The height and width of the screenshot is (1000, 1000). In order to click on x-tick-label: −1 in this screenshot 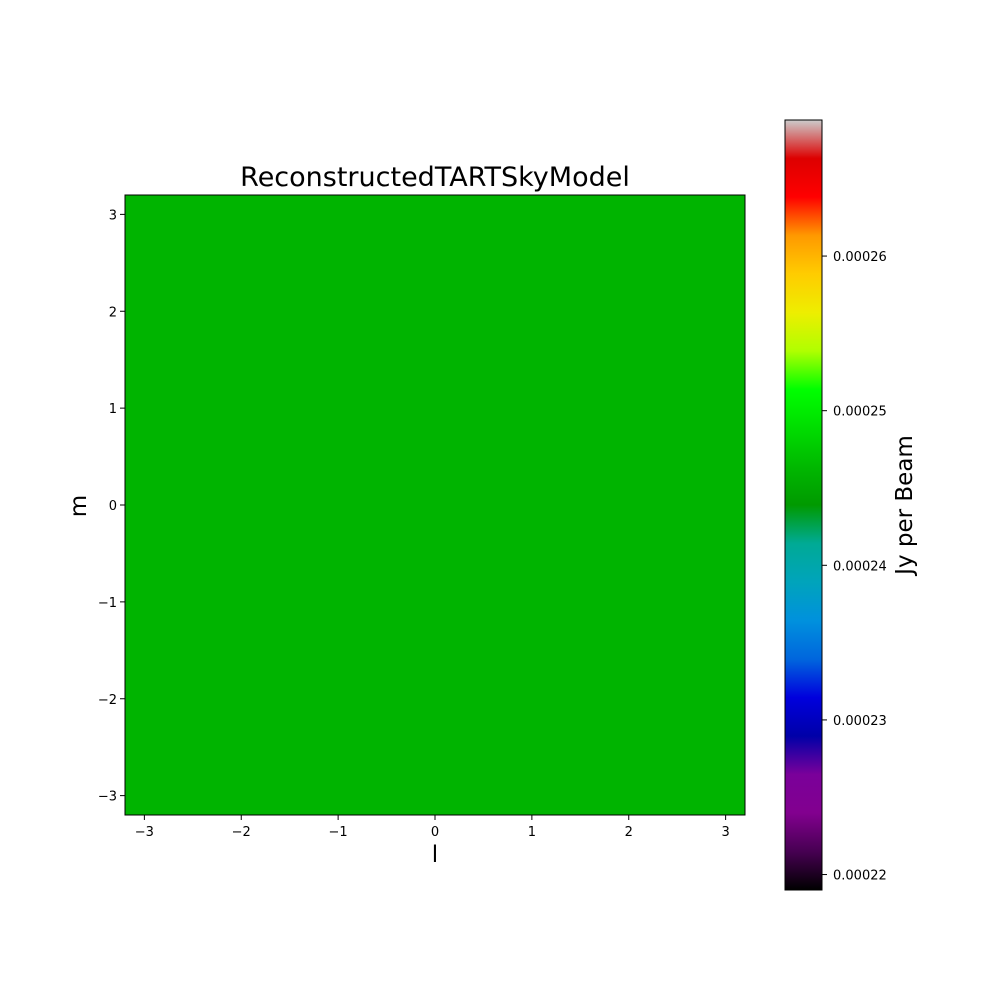, I will do `click(338, 832)`.